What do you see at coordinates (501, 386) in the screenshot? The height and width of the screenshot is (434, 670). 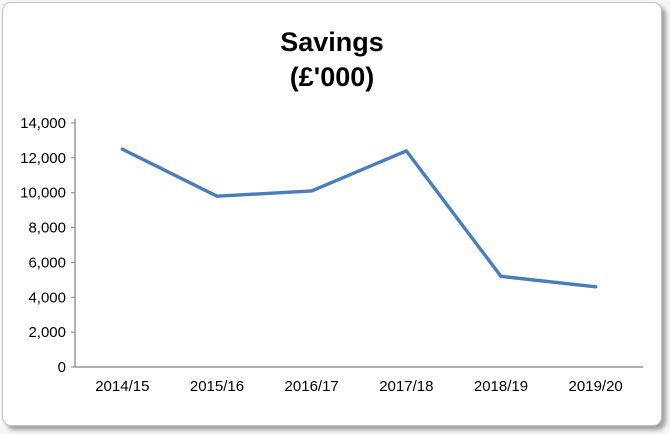 I see `x-axis-label: 2018/19` at bounding box center [501, 386].